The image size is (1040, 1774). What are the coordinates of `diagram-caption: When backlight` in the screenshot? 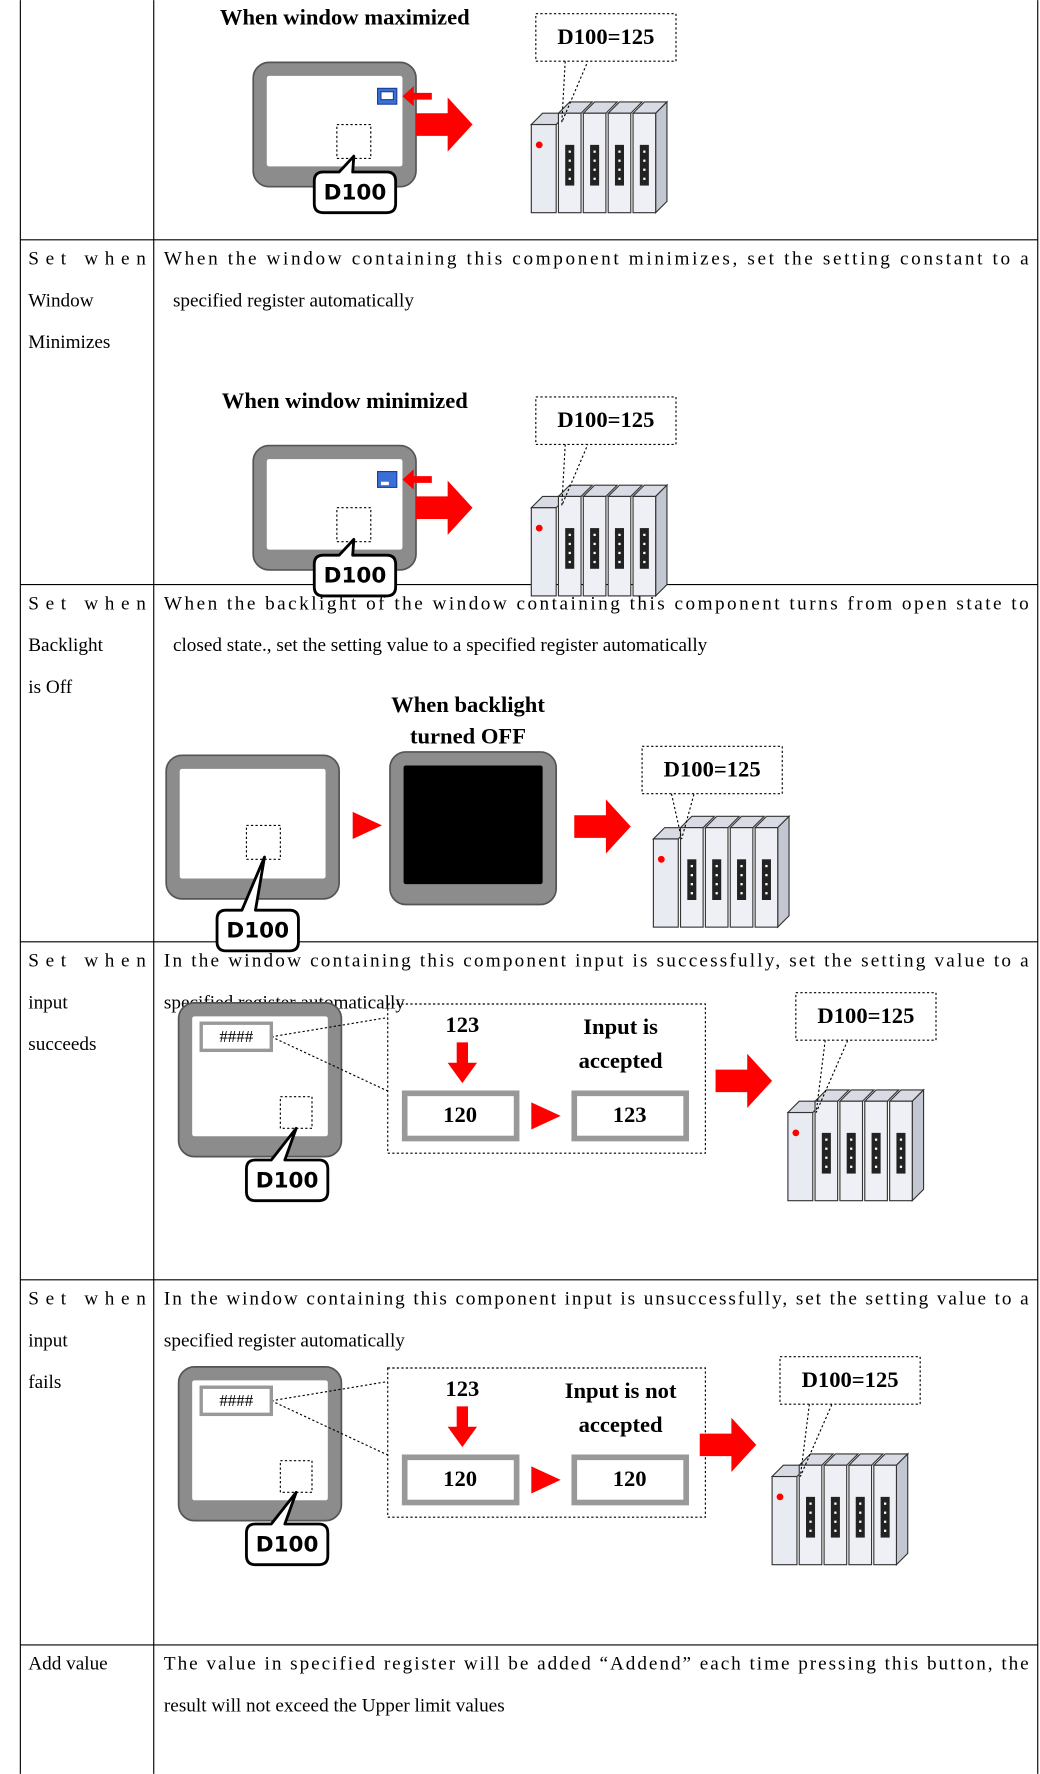 It's located at (468, 704).